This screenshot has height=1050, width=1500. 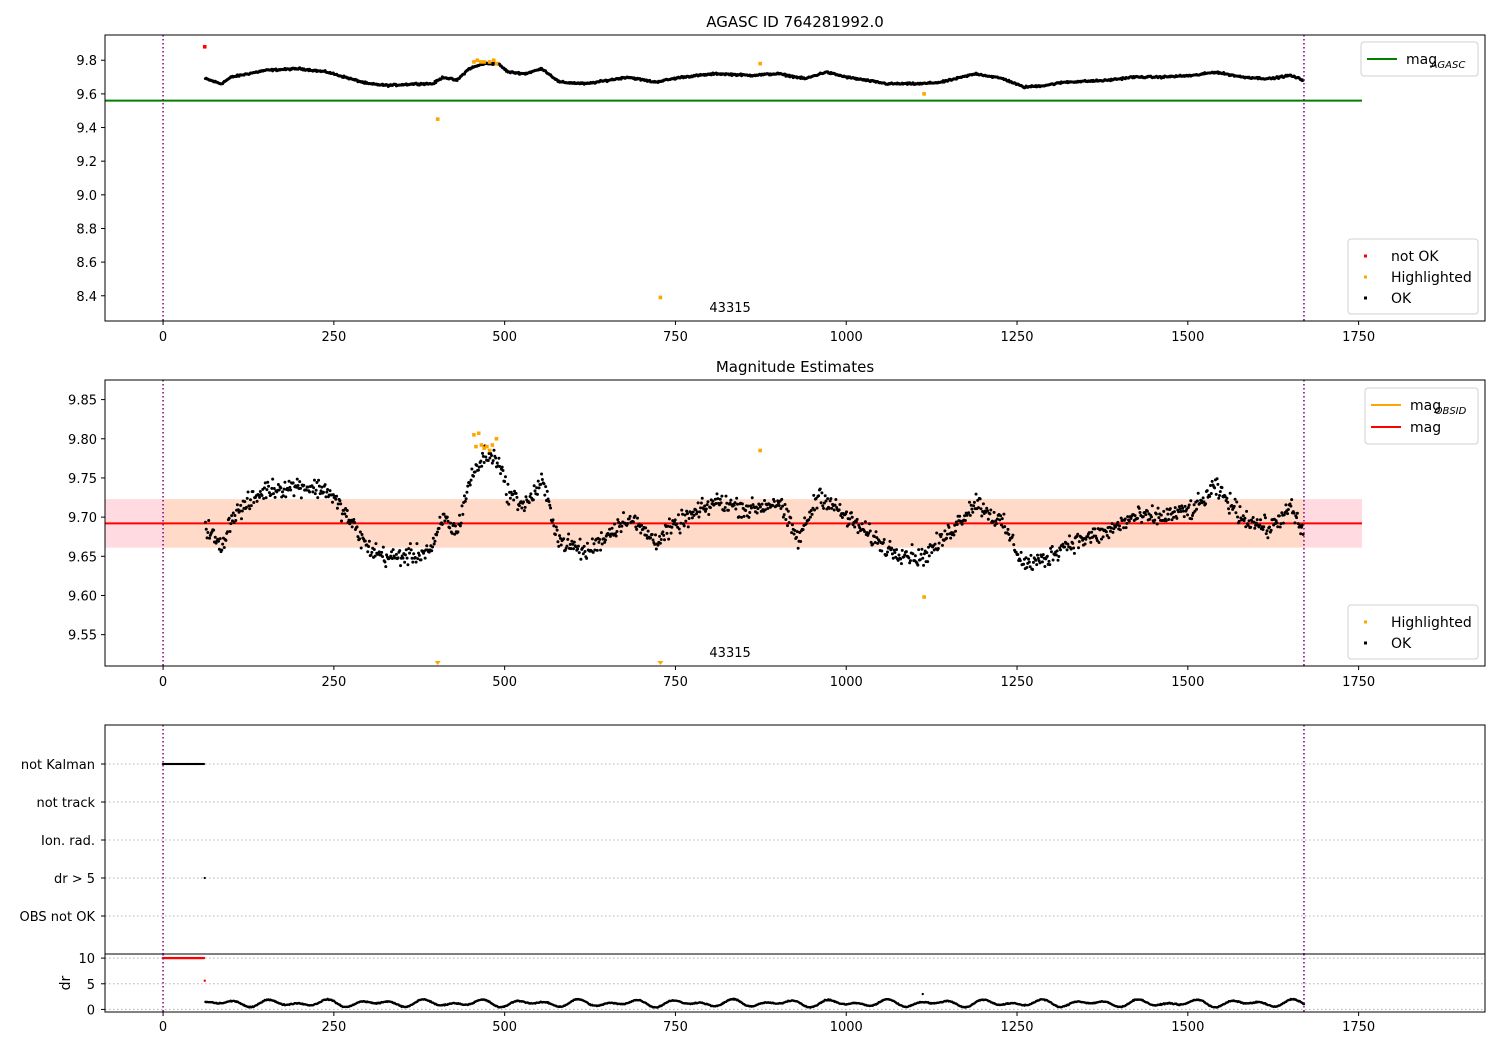 I want to click on legend-label: mag, so click(x=1425, y=406).